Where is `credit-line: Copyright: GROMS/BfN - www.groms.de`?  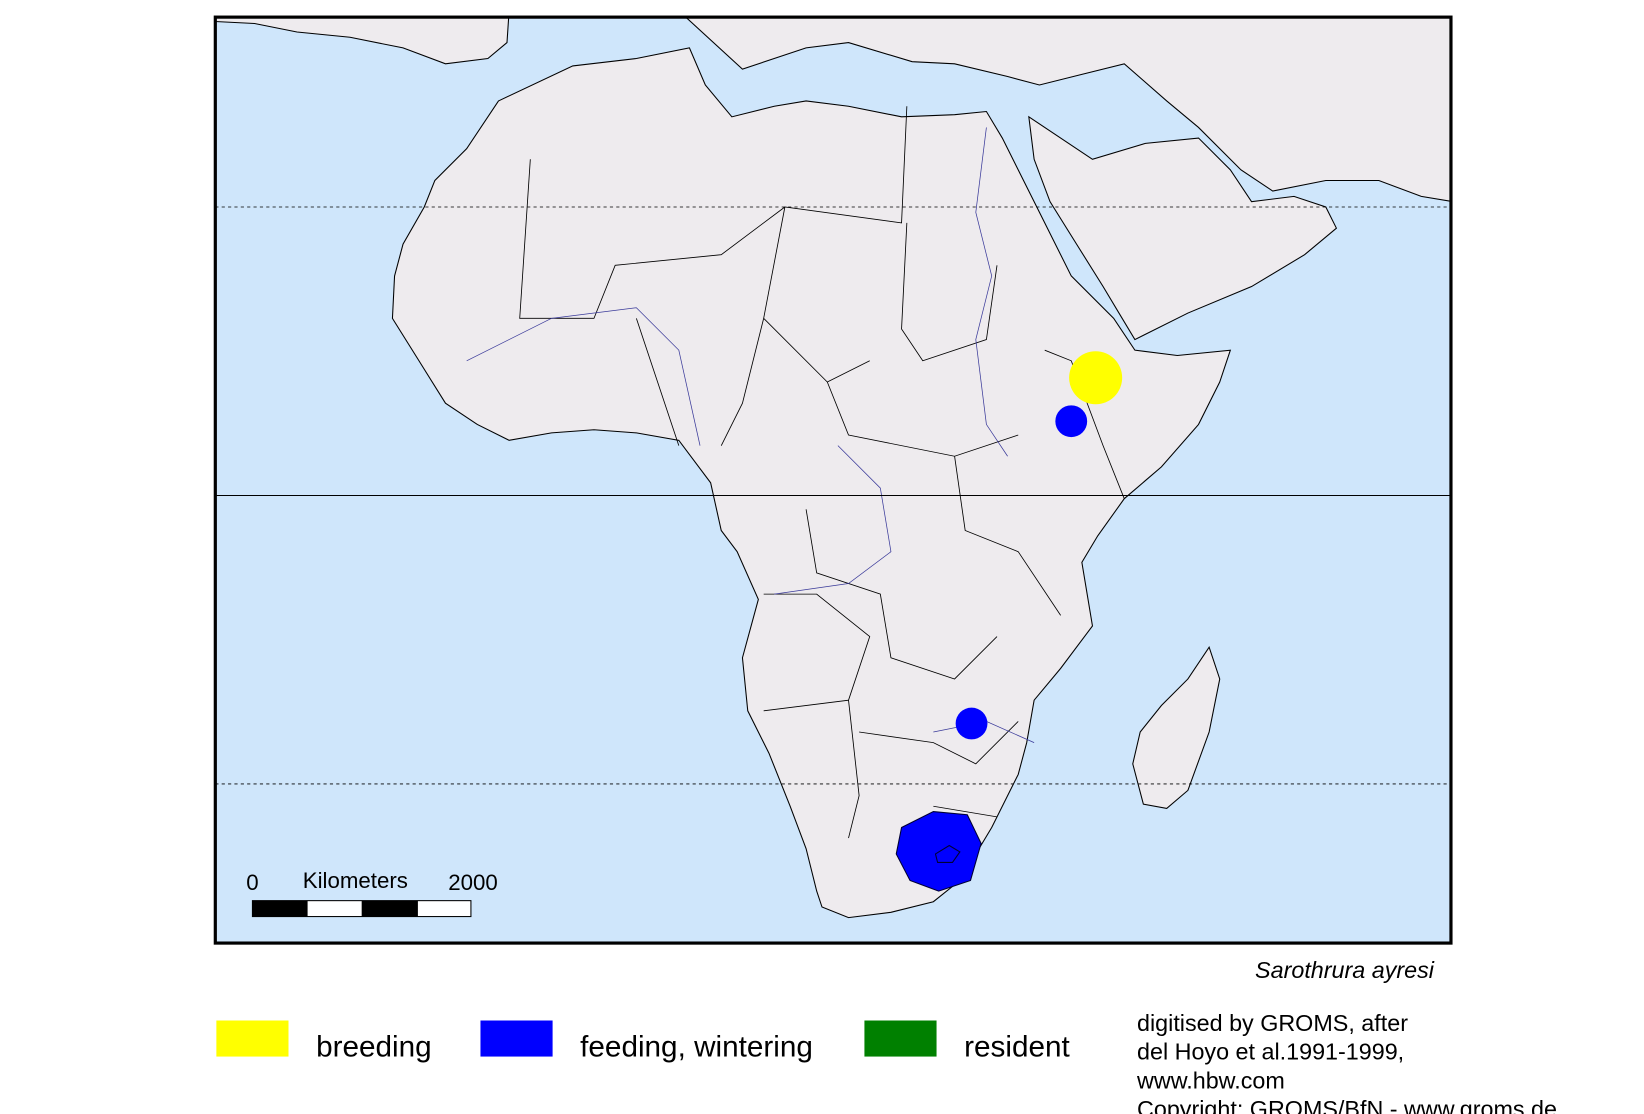
credit-line: Copyright: GROMS/BfN - www.groms.de is located at coordinates (1347, 1105).